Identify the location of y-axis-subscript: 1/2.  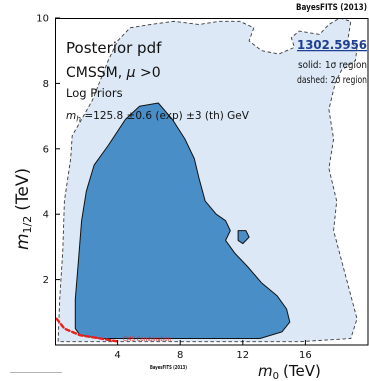
(27, 225).